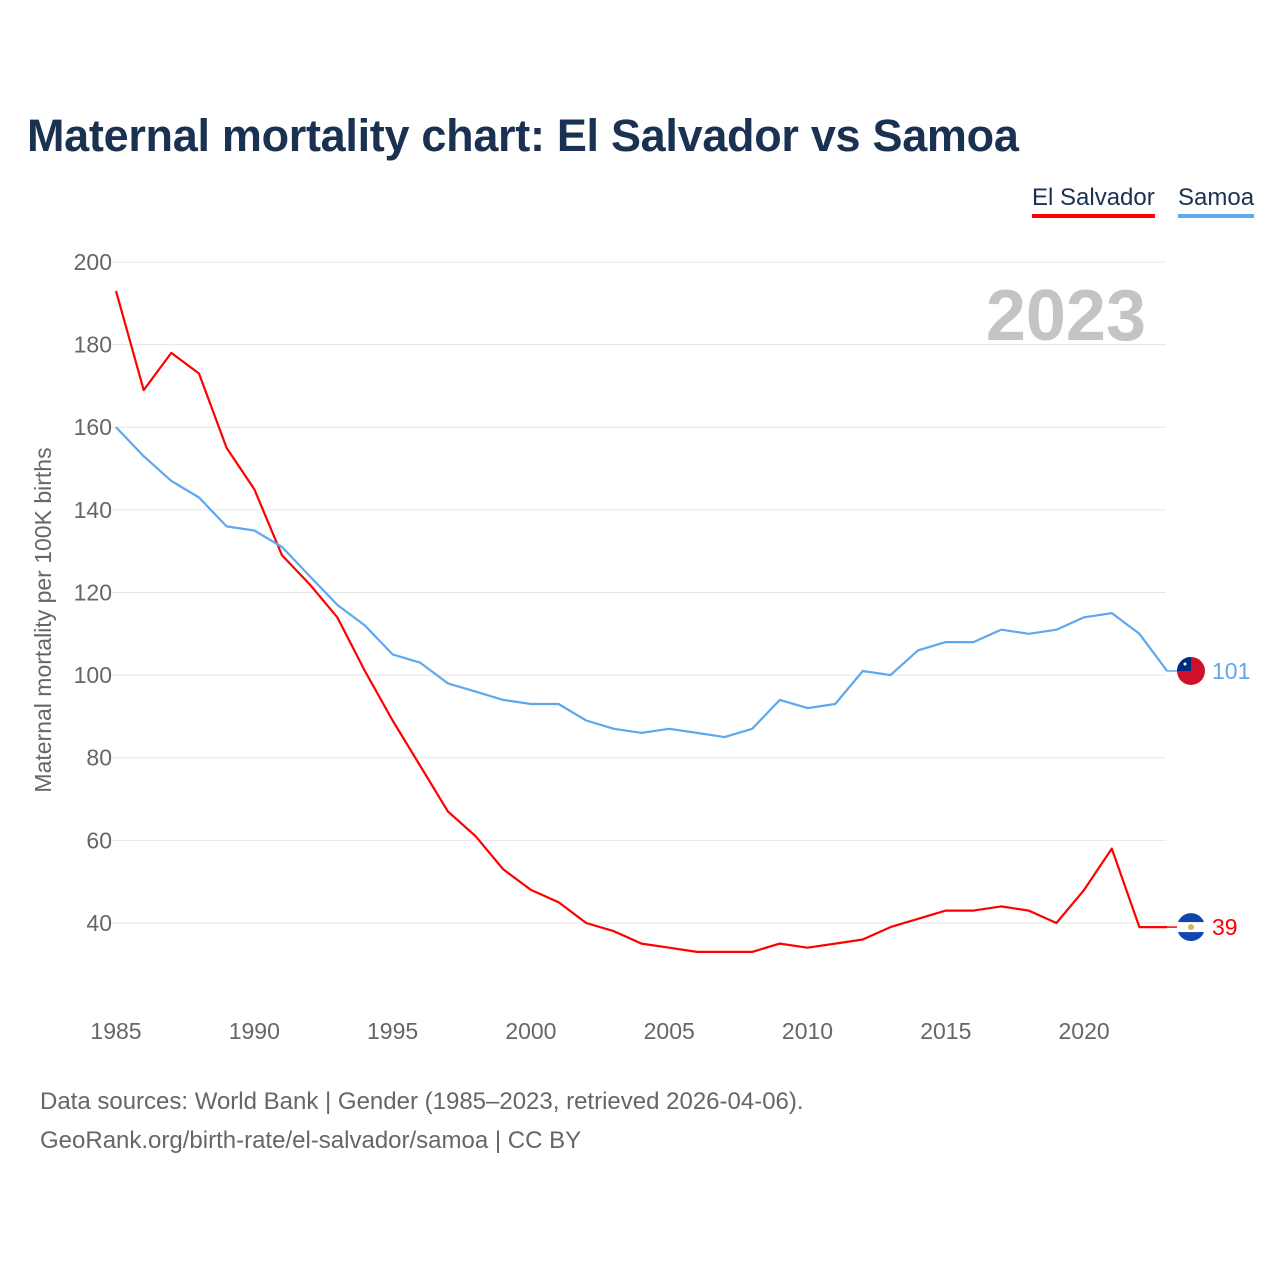  What do you see at coordinates (99, 923) in the screenshot?
I see `y-tick-label: 40` at bounding box center [99, 923].